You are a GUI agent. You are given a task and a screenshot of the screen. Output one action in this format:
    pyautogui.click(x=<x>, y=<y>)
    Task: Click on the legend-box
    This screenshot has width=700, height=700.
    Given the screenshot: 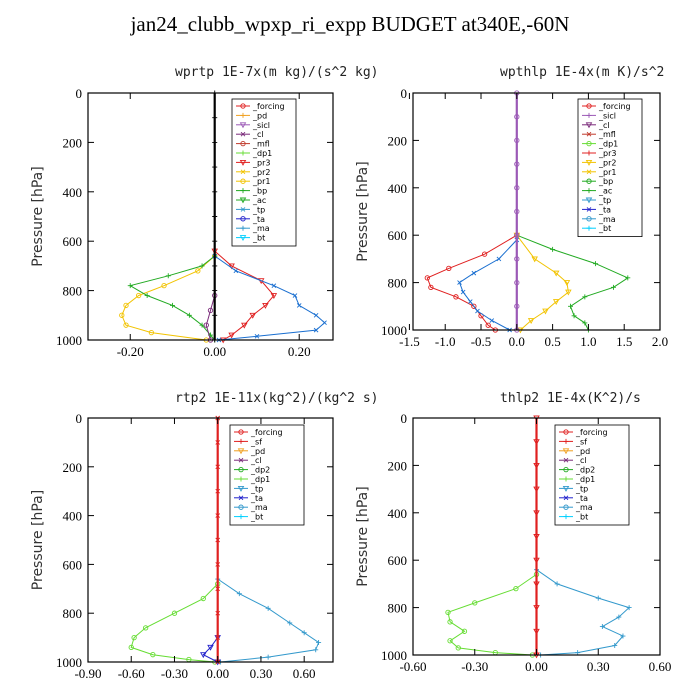 What is the action you would take?
    pyautogui.click(x=264, y=172)
    